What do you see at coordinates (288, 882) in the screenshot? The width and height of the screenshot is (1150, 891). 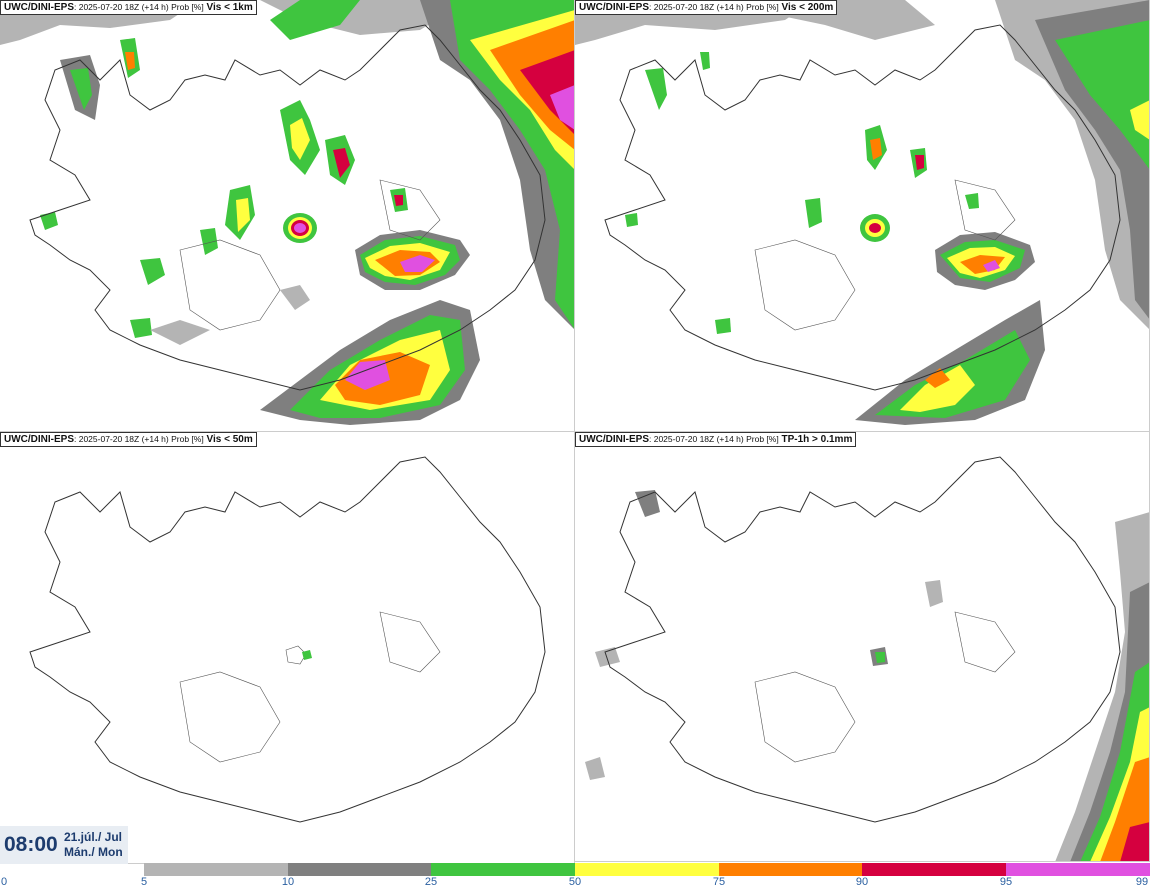 I see `legend-tick-label: 10` at bounding box center [288, 882].